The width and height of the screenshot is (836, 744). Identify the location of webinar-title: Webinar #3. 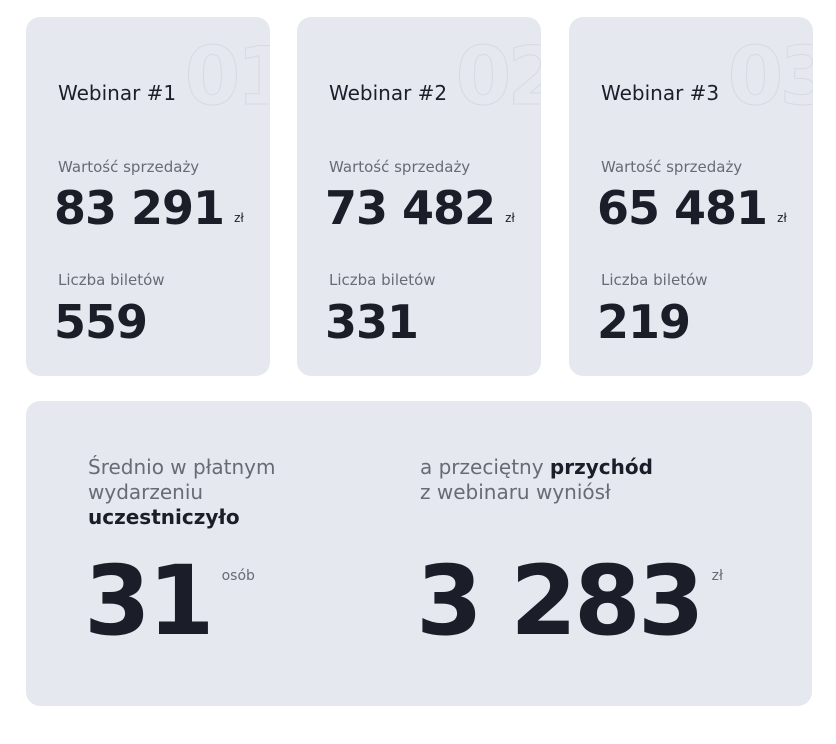
(660, 93).